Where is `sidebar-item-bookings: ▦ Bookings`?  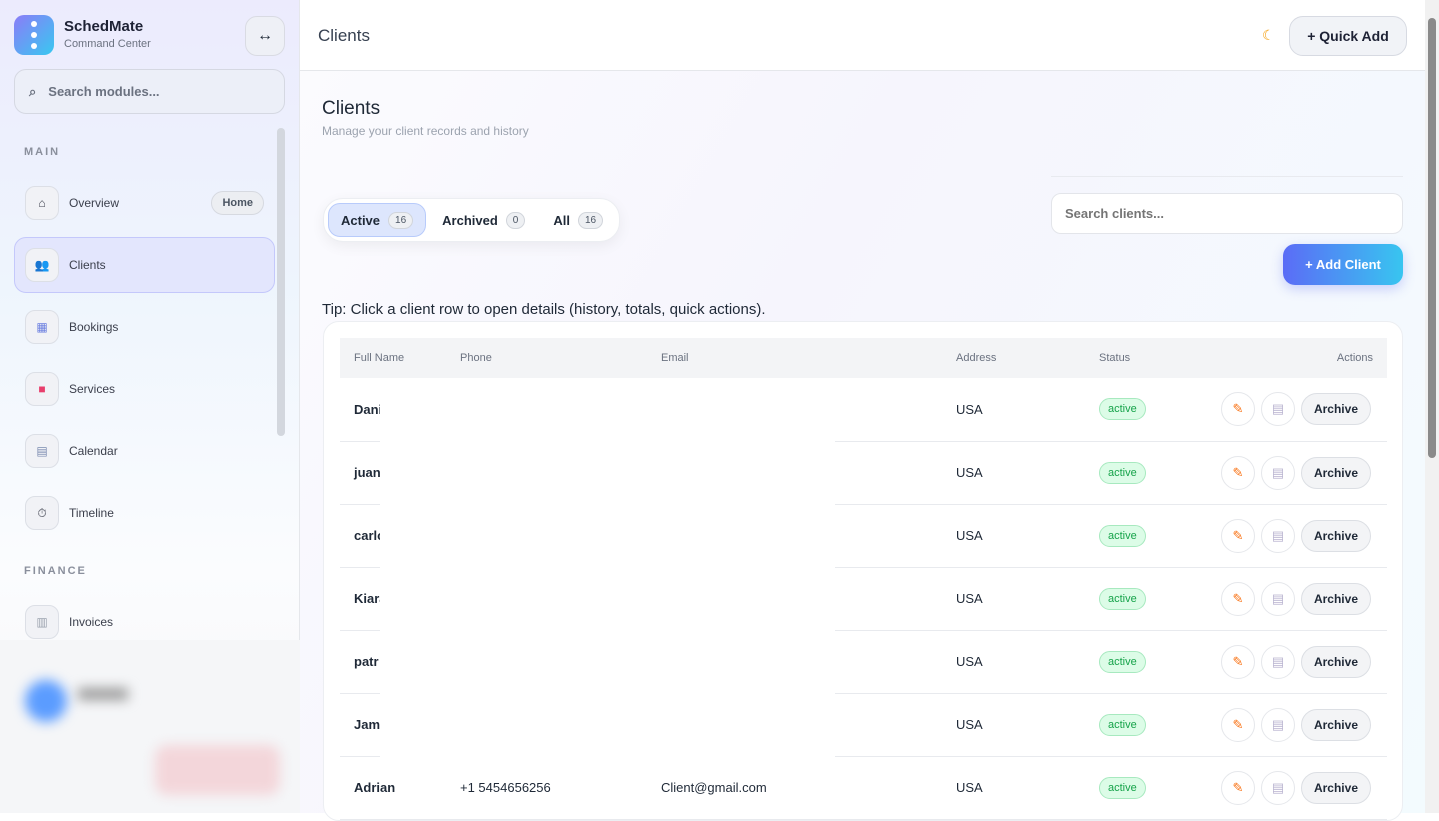 sidebar-item-bookings: ▦ Bookings is located at coordinates (144, 327).